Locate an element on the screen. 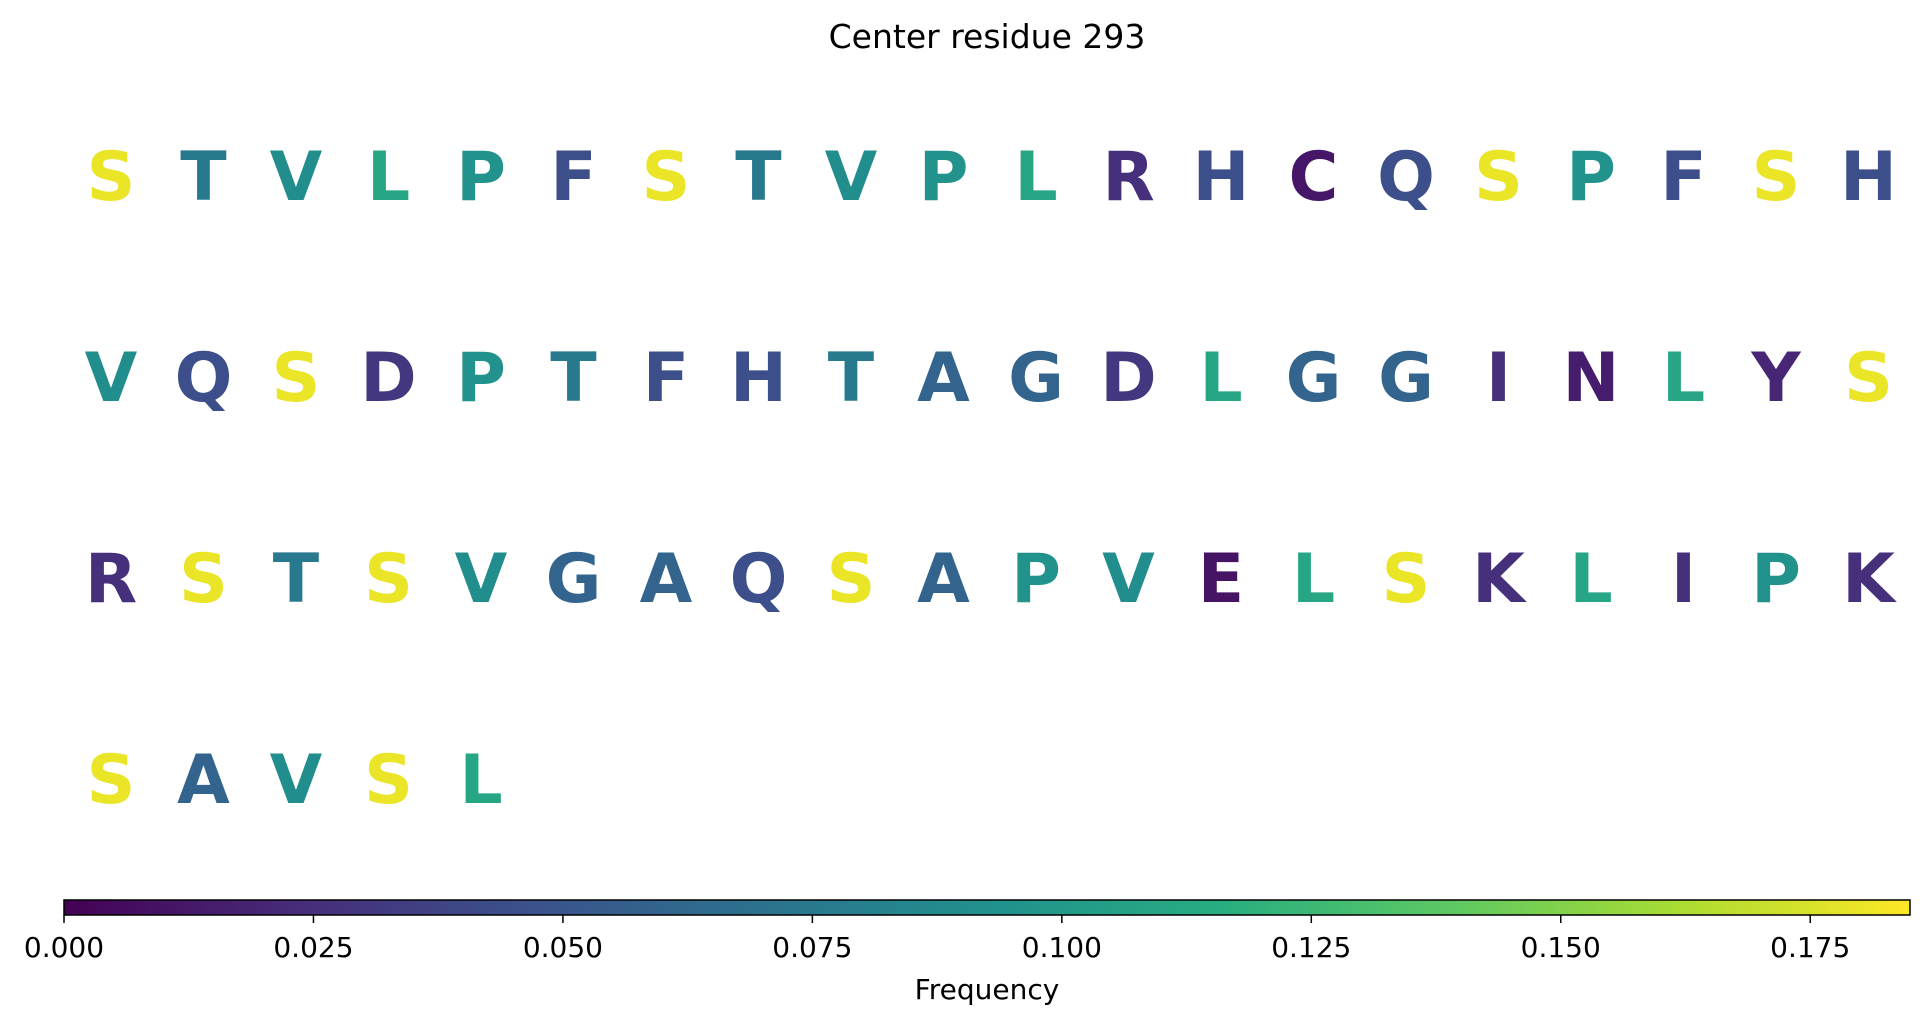 The image size is (1927, 1025). colorbar-tick-label: 0.025 is located at coordinates (313, 947).